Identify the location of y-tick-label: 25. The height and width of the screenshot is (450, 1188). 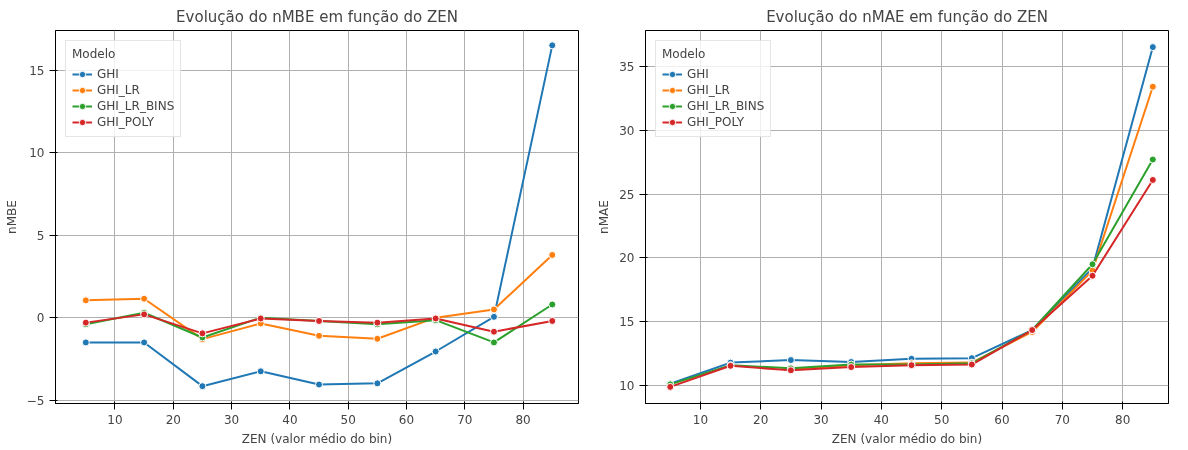
(627, 194).